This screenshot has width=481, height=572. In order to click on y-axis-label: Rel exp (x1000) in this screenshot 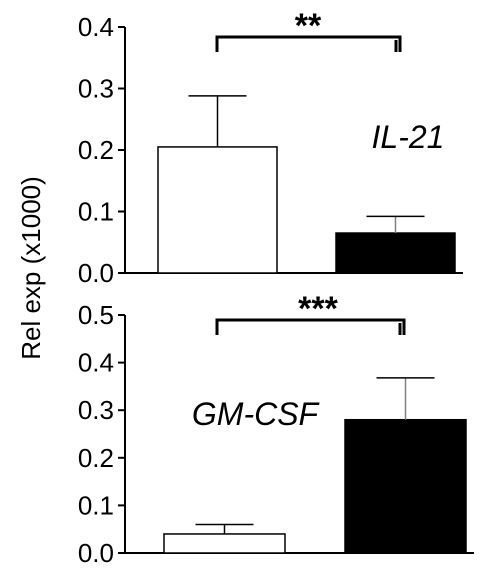, I will do `click(31, 268)`.